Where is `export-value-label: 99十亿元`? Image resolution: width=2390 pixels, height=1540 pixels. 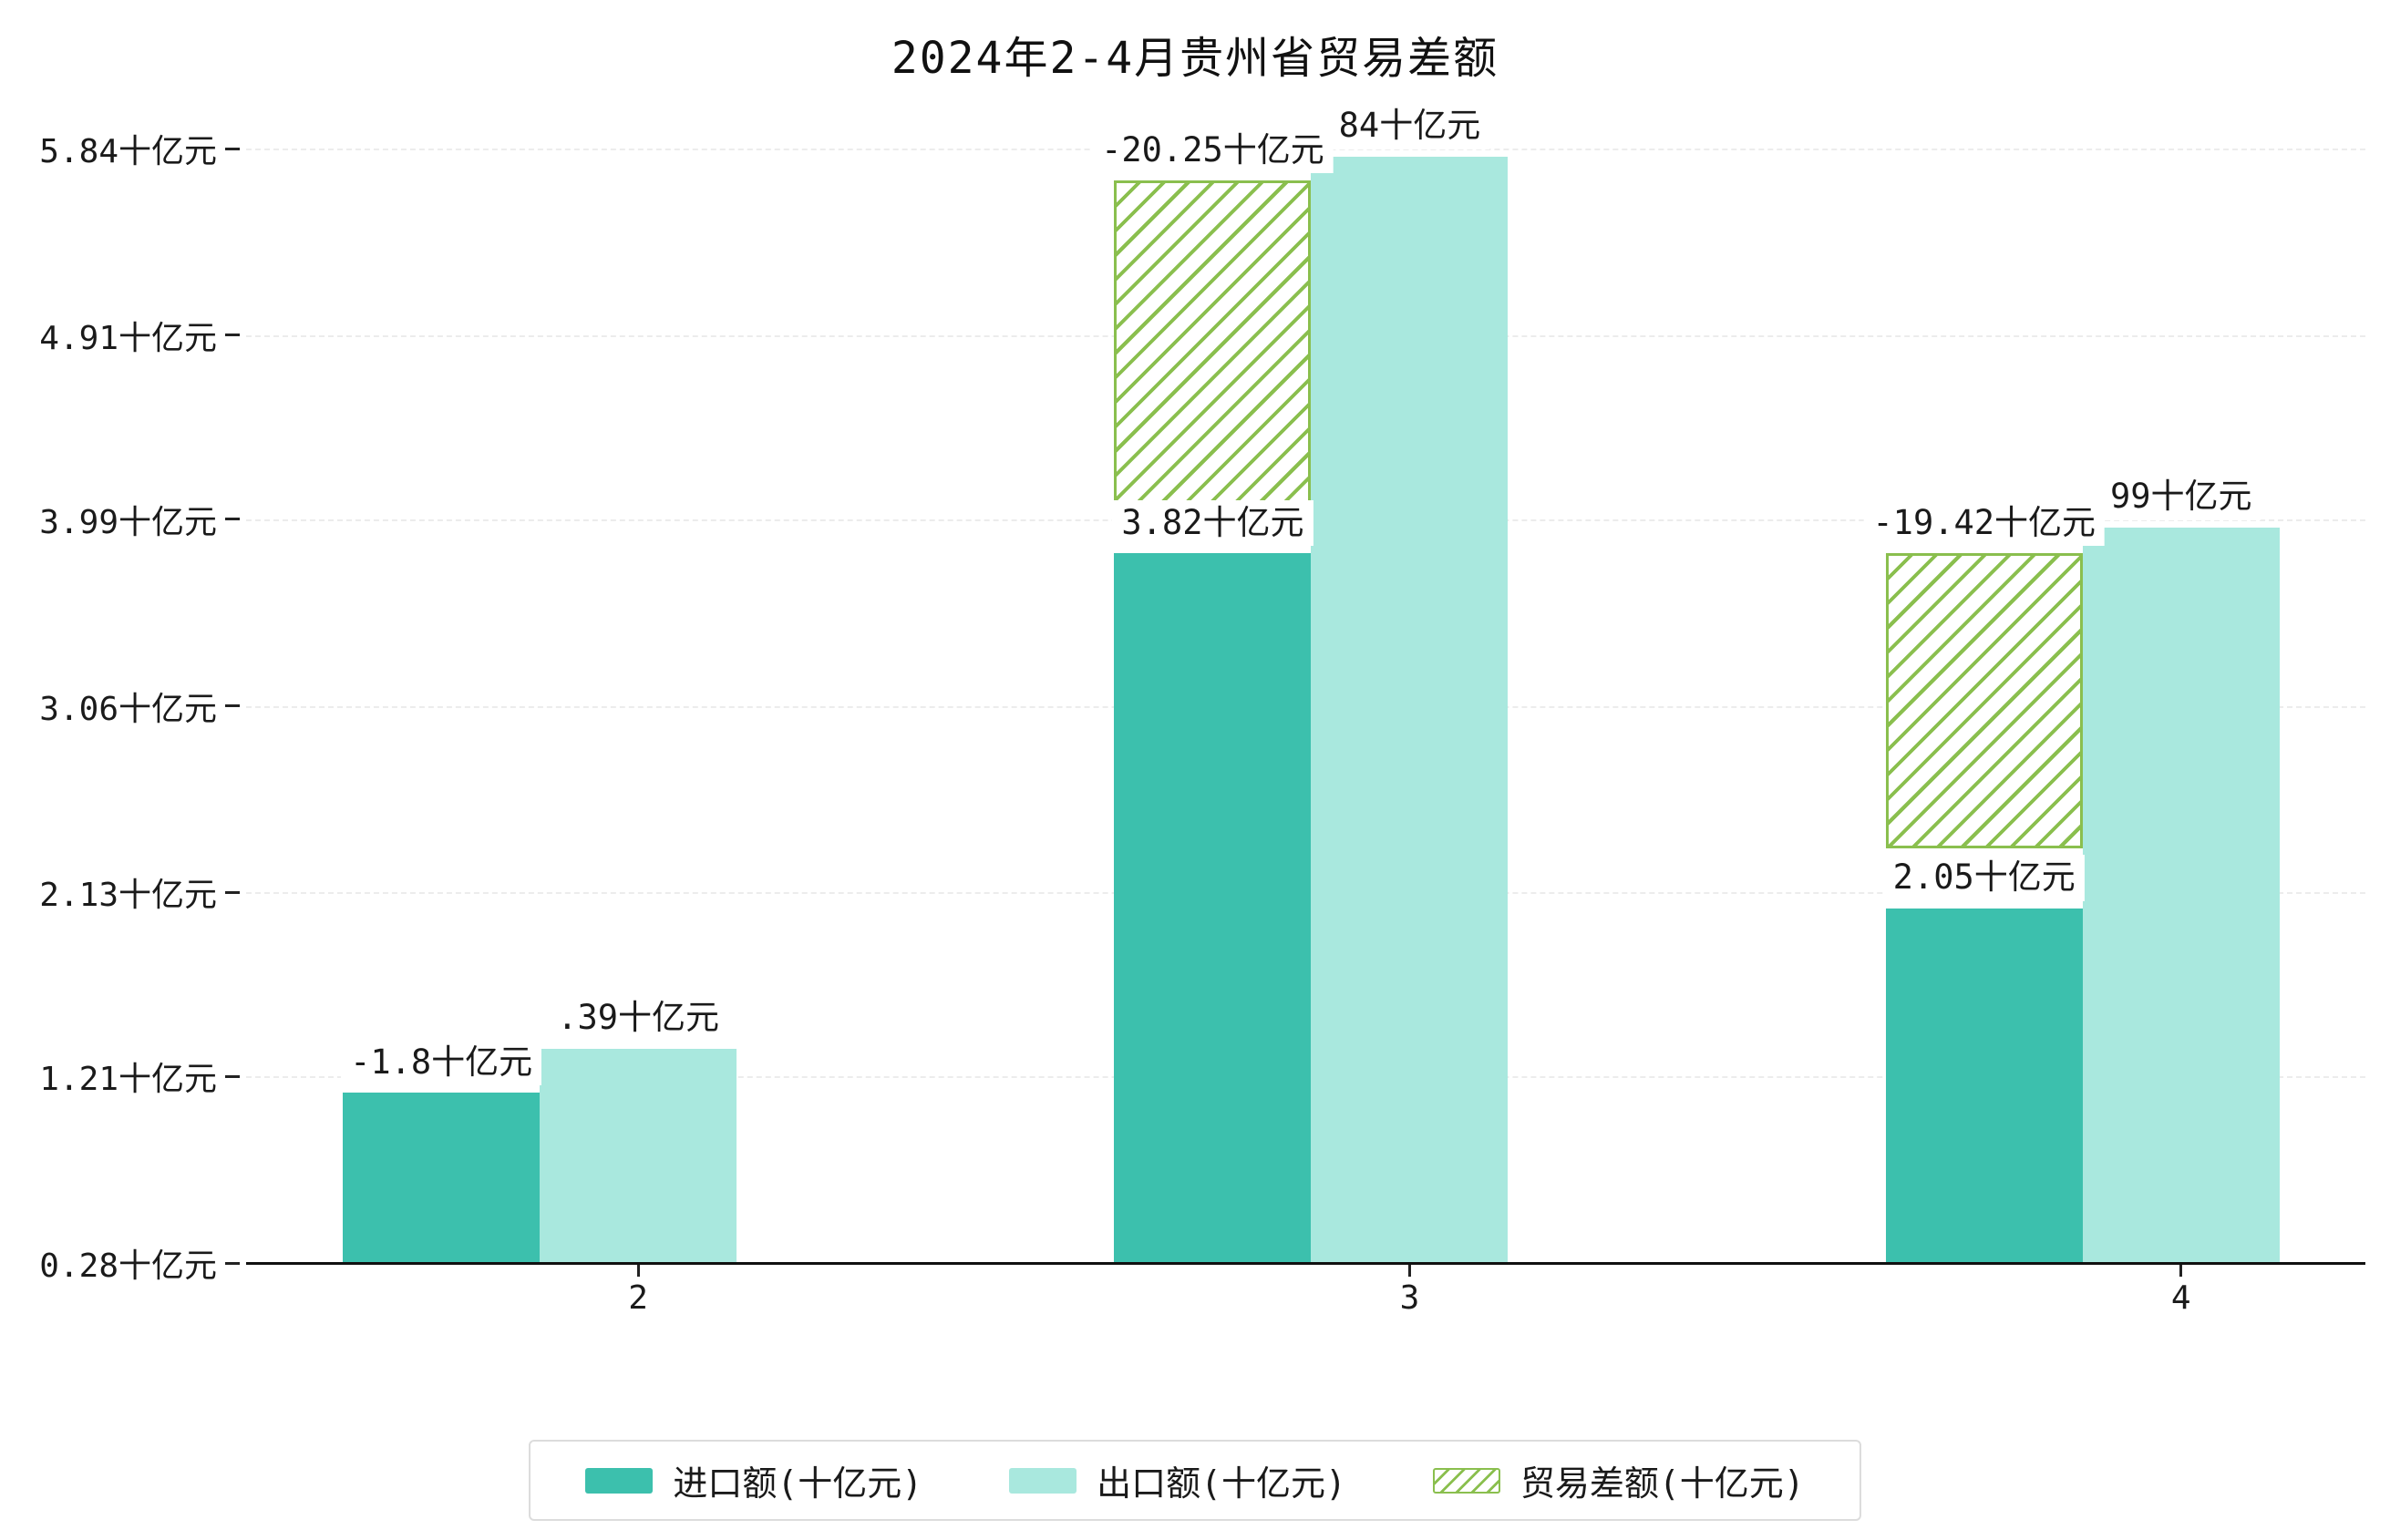 export-value-label: 99十亿元 is located at coordinates (2180, 497).